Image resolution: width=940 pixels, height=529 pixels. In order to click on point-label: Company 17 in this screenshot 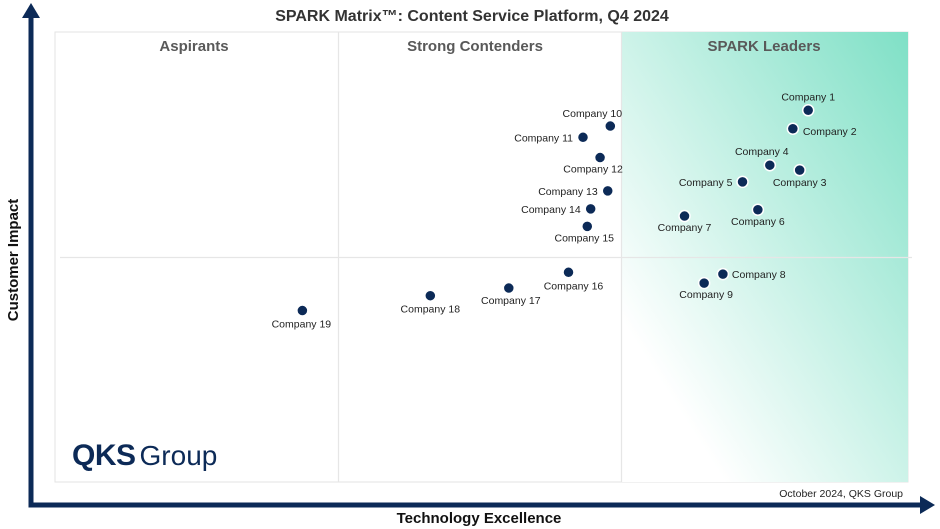, I will do `click(511, 301)`.